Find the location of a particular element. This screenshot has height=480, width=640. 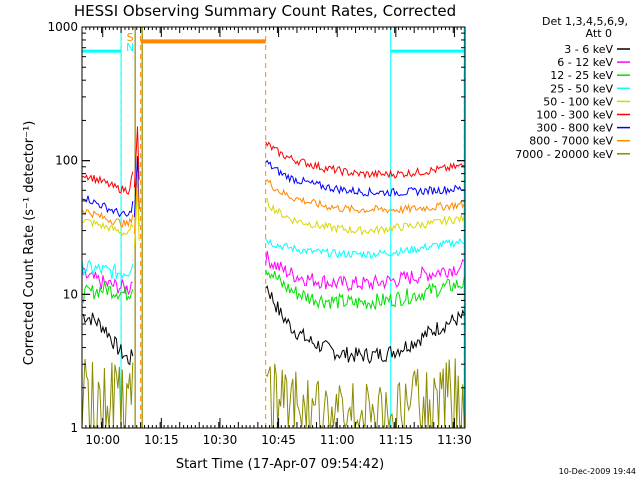

saa-label-s: S is located at coordinates (130, 37).